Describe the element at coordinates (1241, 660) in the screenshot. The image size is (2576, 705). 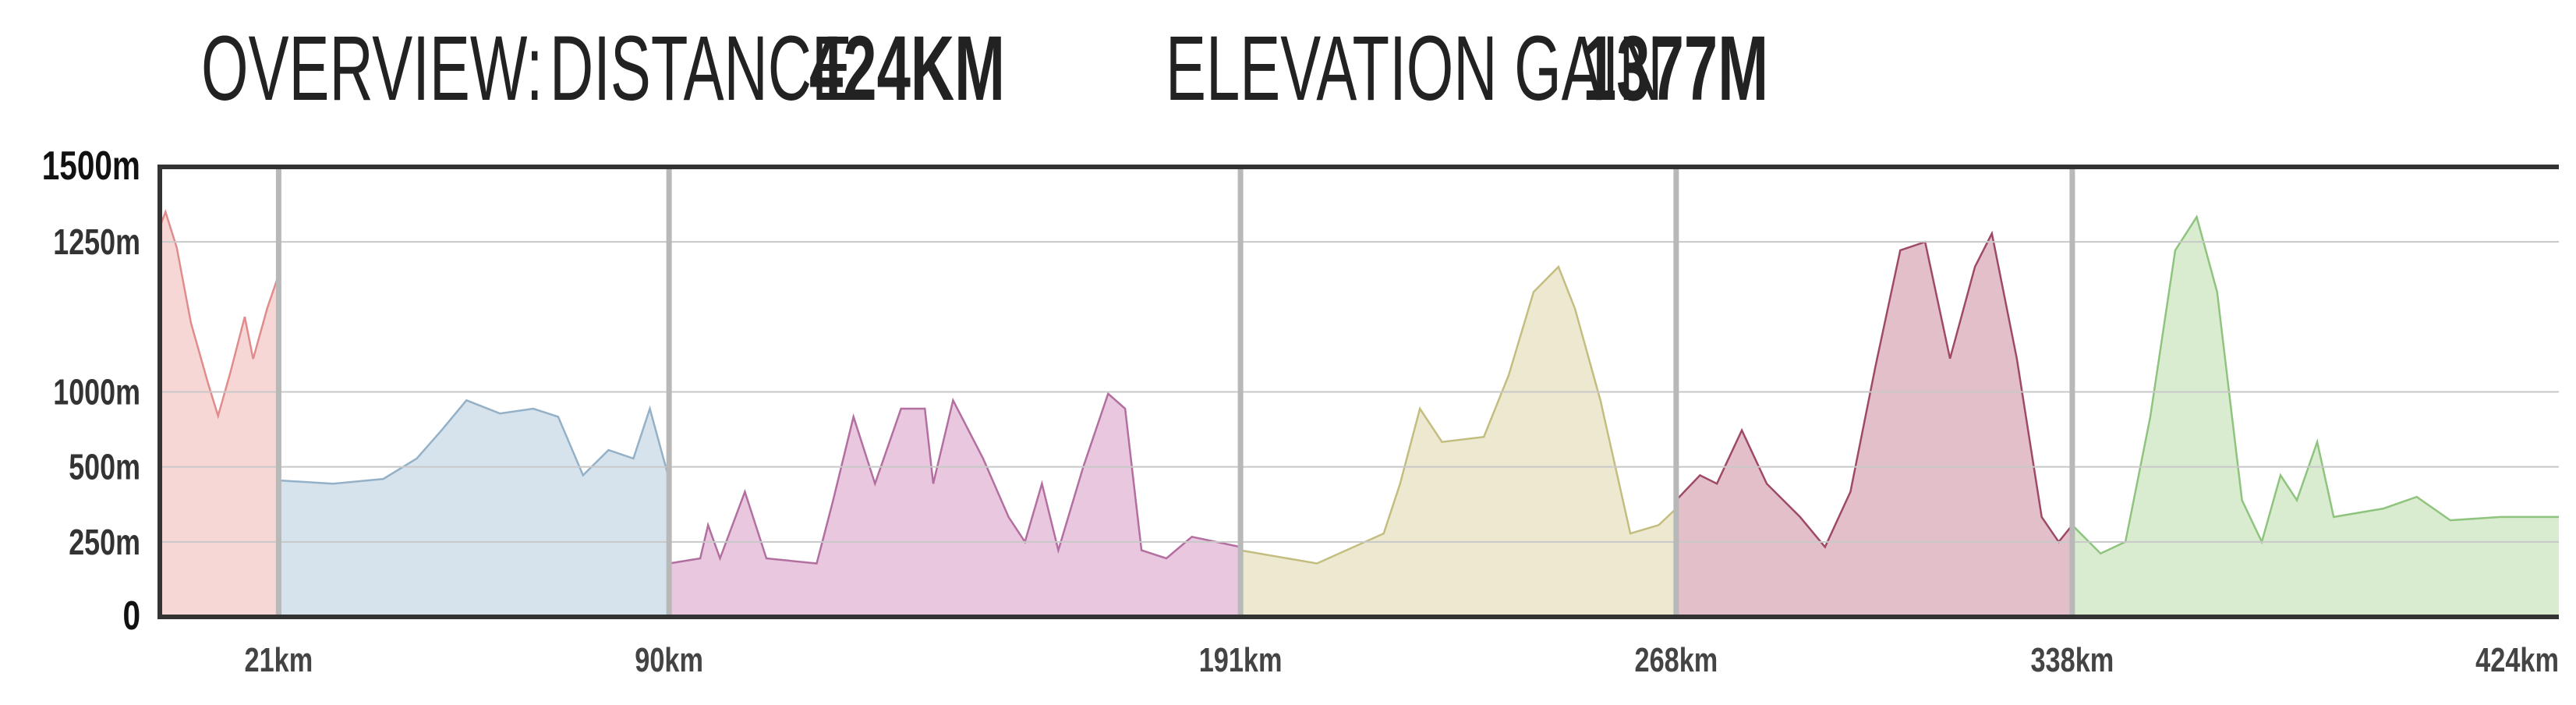
I see `x-tick-label: 191km` at that location.